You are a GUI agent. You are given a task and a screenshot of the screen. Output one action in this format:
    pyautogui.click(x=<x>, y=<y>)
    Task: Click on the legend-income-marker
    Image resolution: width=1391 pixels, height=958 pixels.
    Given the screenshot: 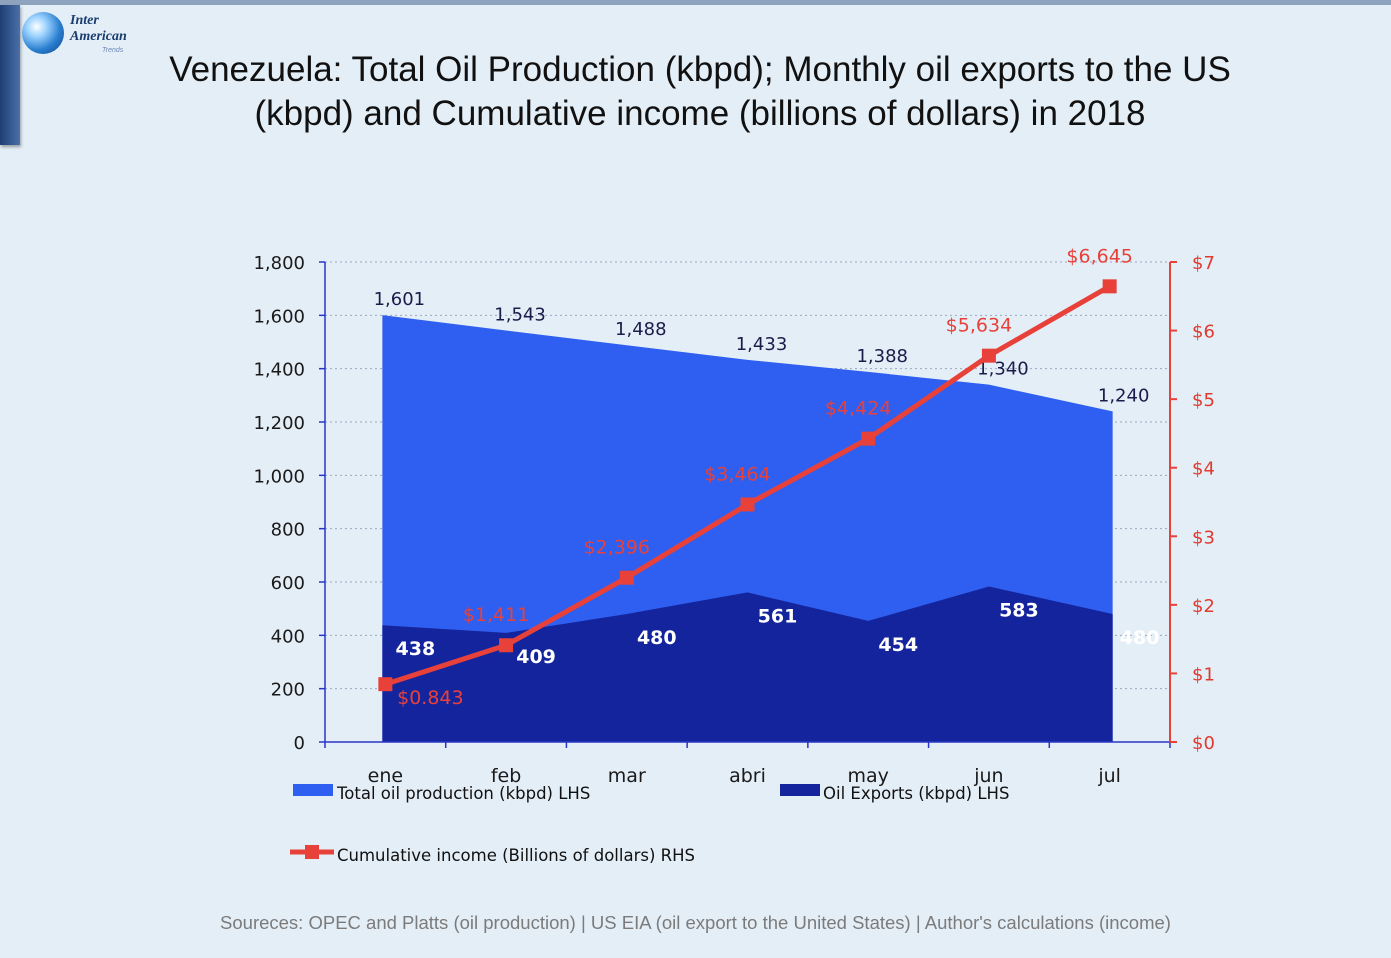 What is the action you would take?
    pyautogui.click(x=312, y=852)
    